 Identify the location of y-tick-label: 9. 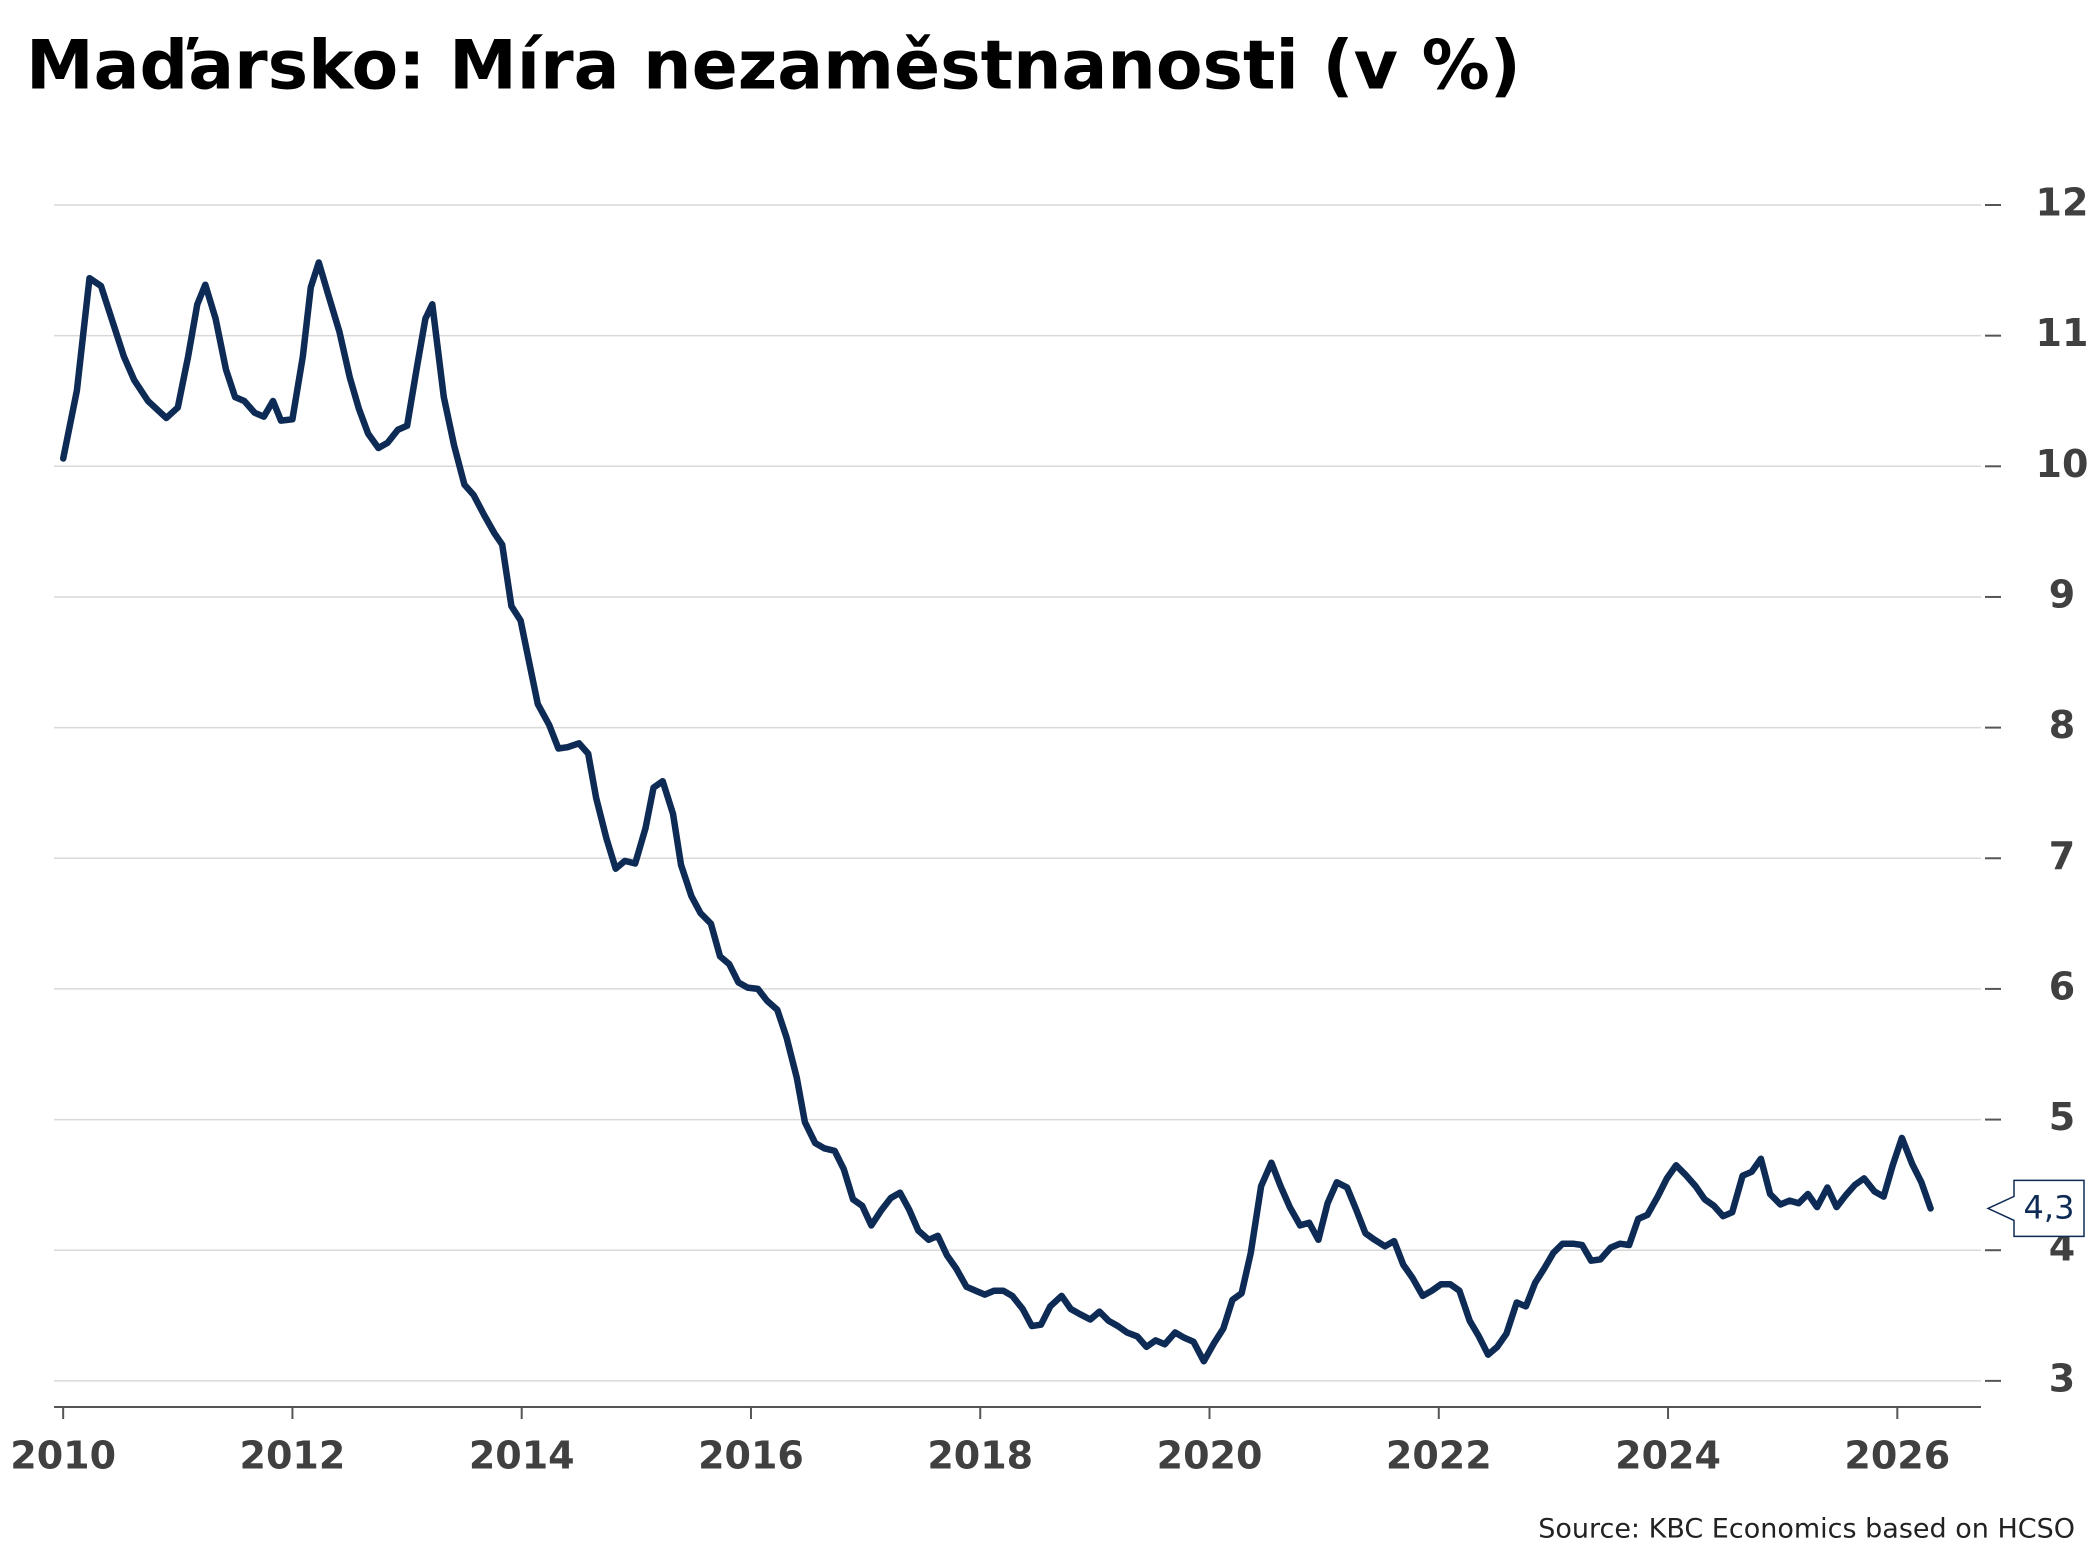
(2062, 594).